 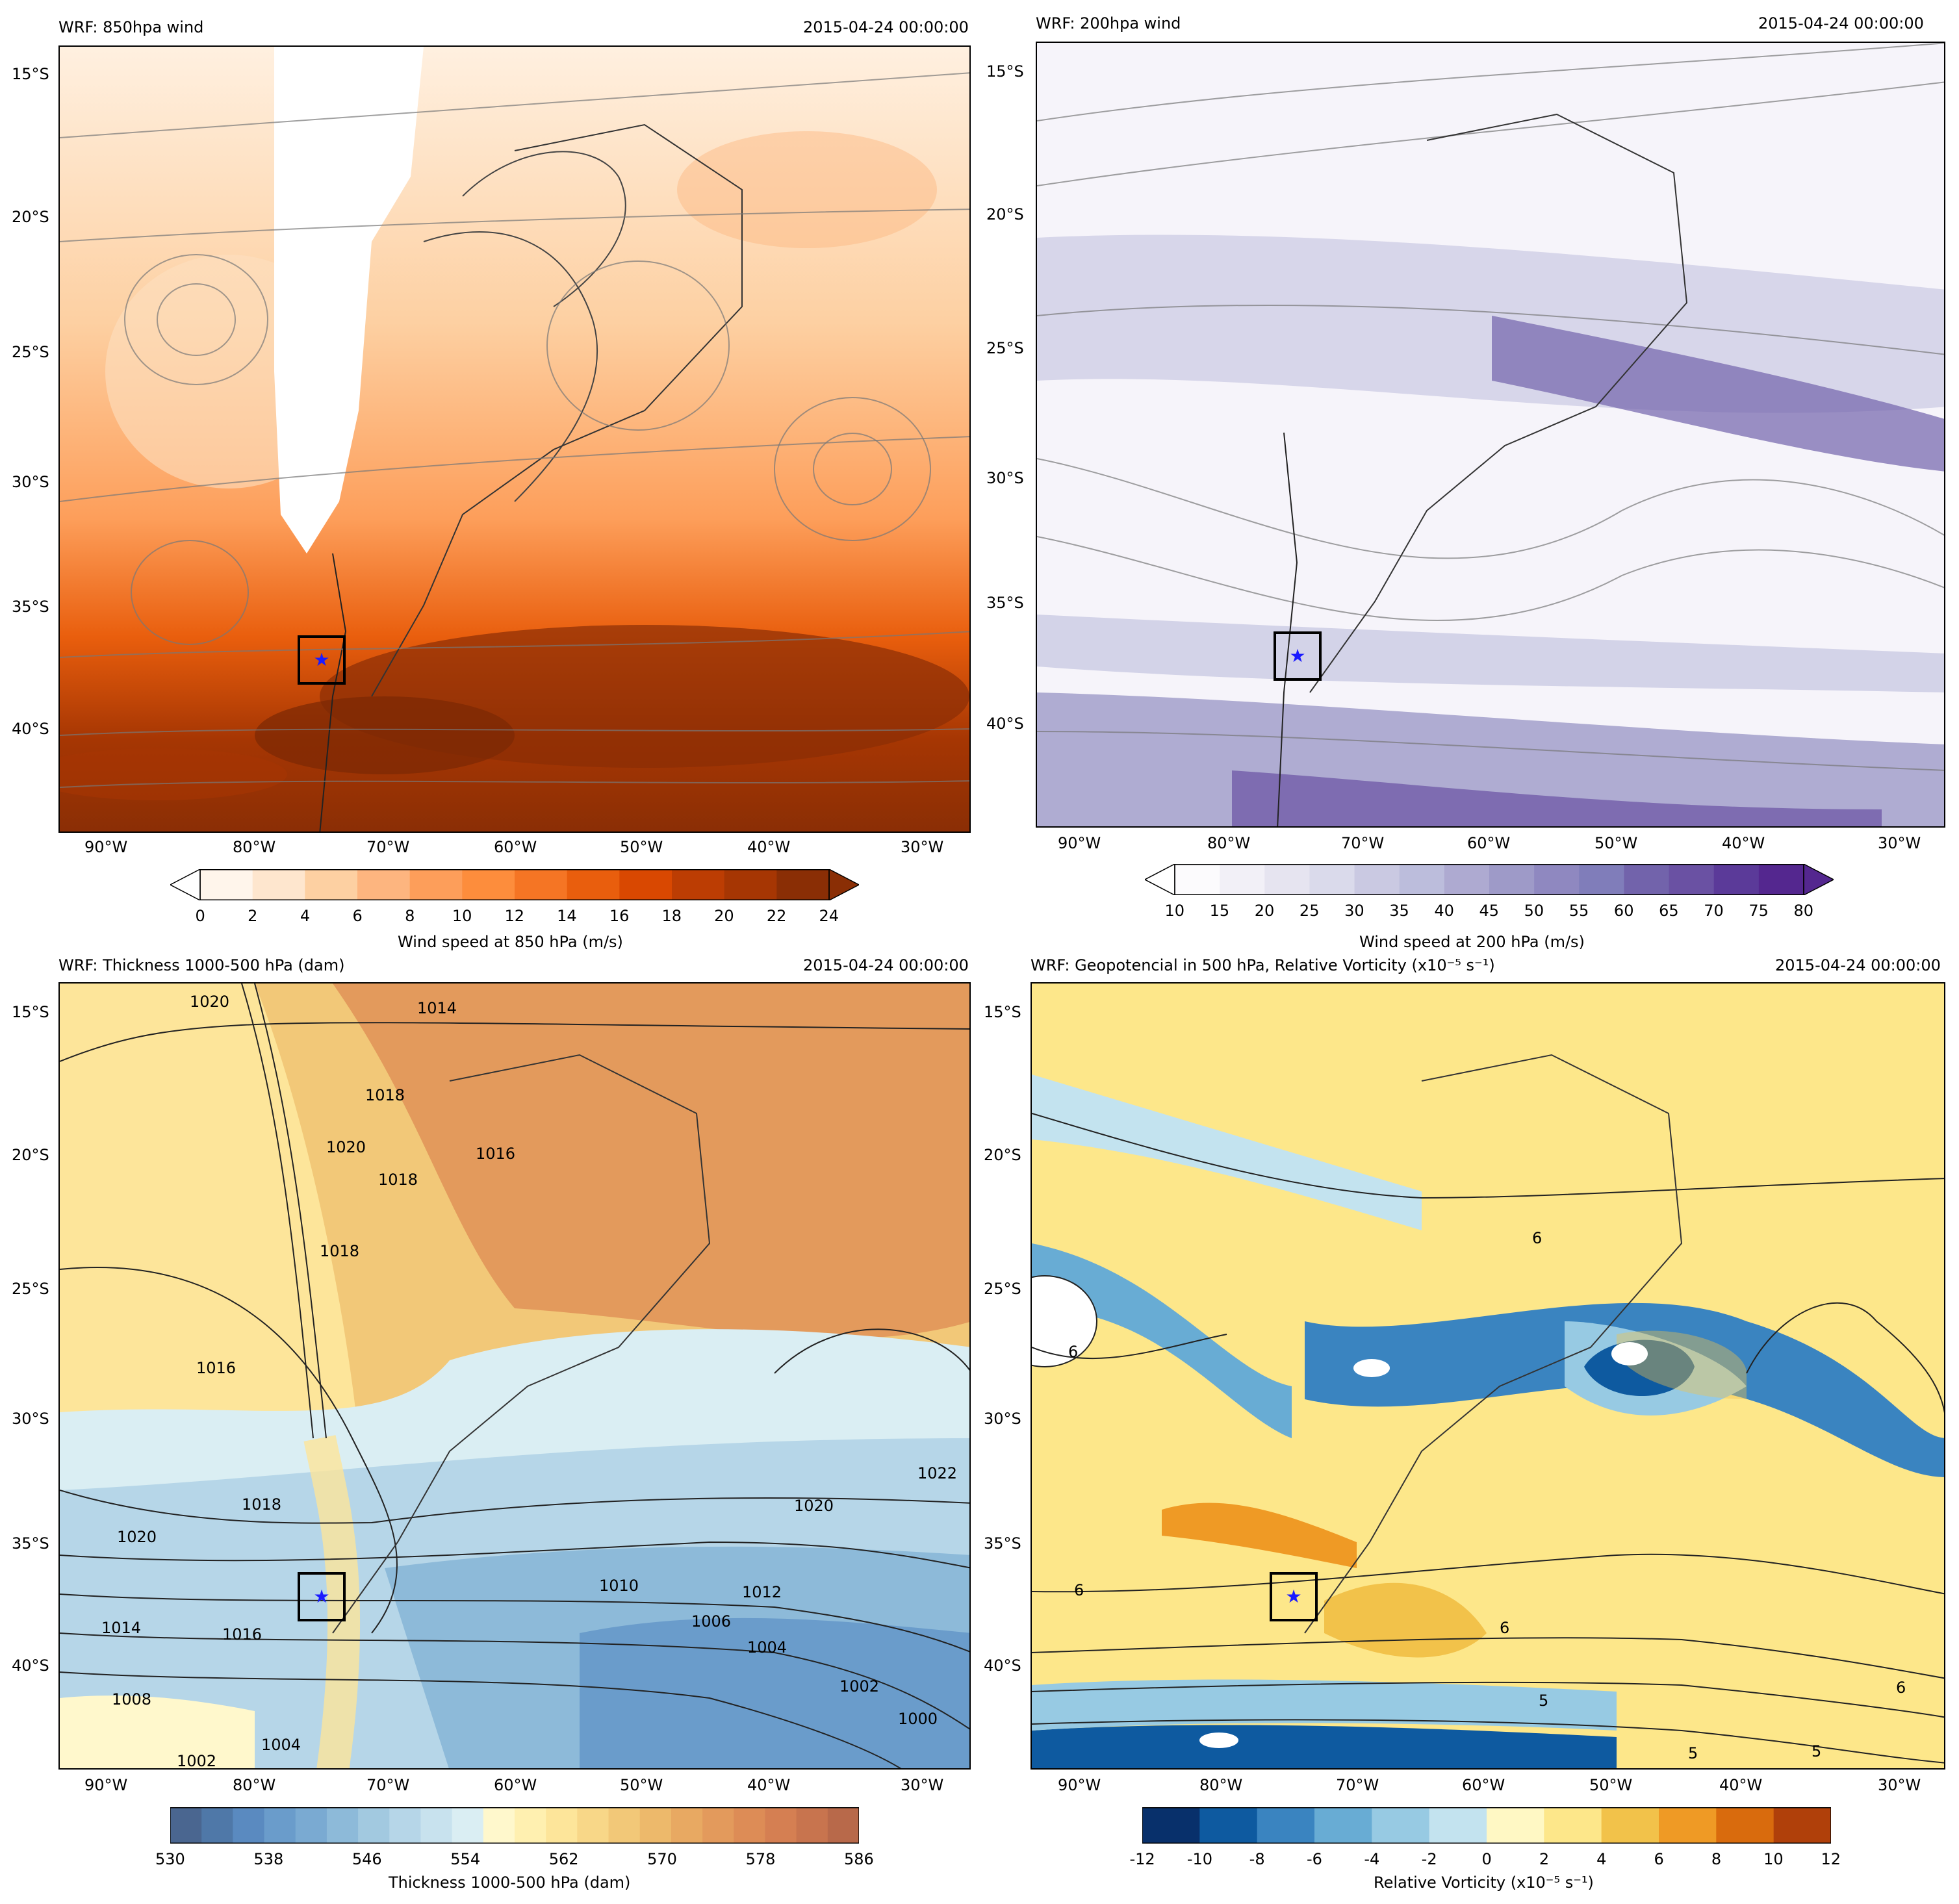 I want to click on colorbar-tick-label: -4, so click(x=1372, y=1859).